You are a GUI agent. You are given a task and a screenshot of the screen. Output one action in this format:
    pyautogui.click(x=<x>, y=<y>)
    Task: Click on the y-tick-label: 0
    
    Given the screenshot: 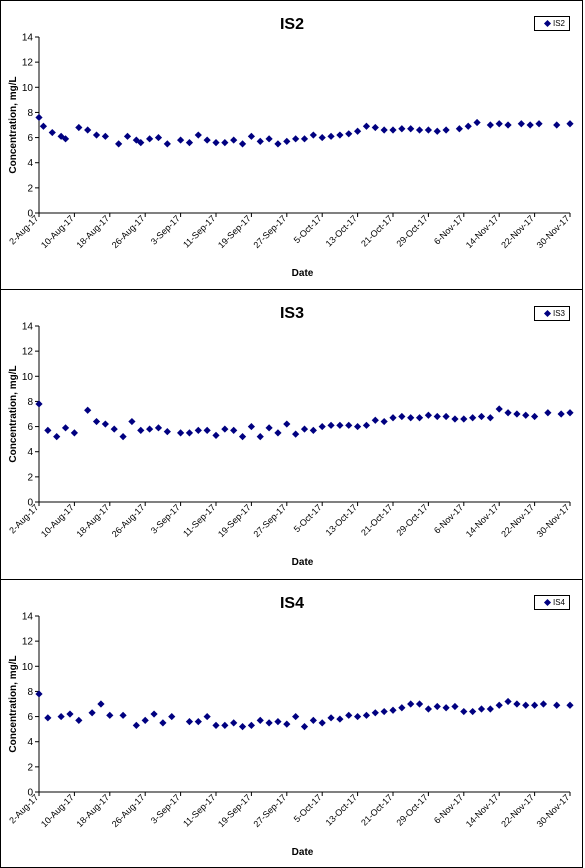 What is the action you would take?
    pyautogui.click(x=30, y=793)
    